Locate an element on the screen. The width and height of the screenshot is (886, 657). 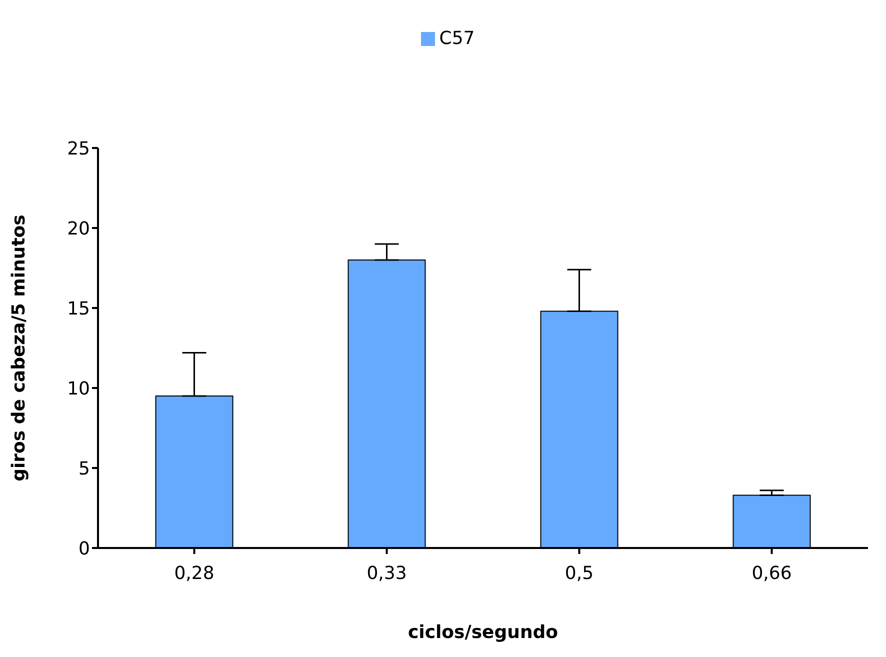
y-tick-label: 25 is located at coordinates (78, 149).